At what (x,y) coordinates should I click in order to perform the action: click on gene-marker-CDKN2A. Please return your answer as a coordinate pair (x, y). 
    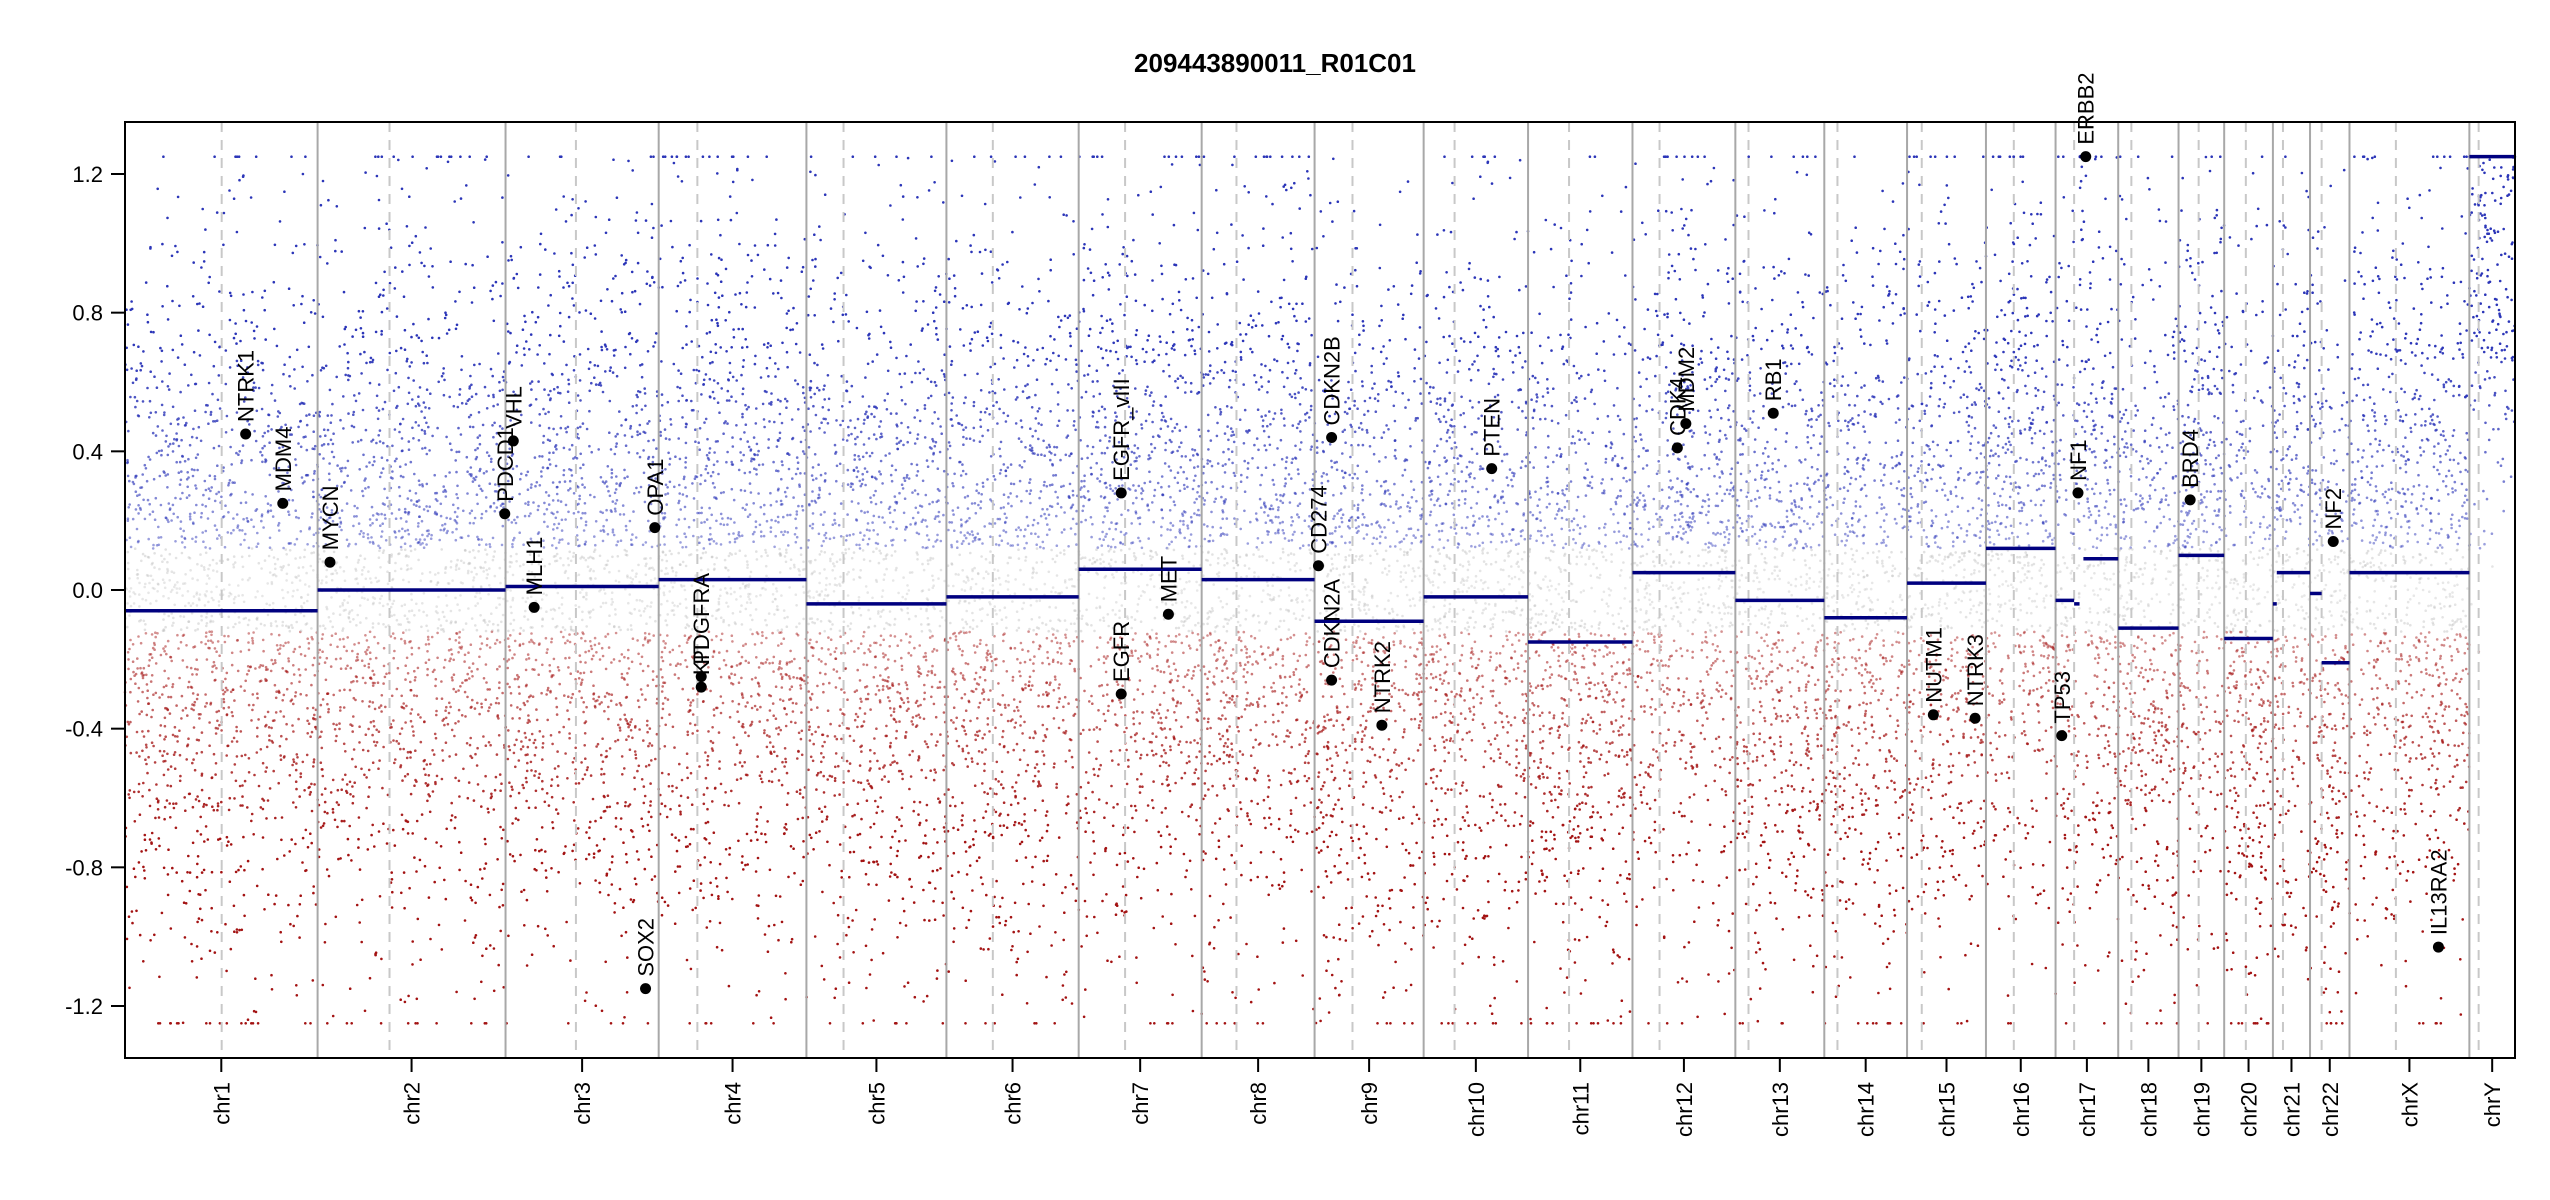
    Looking at the image, I should click on (1332, 680).